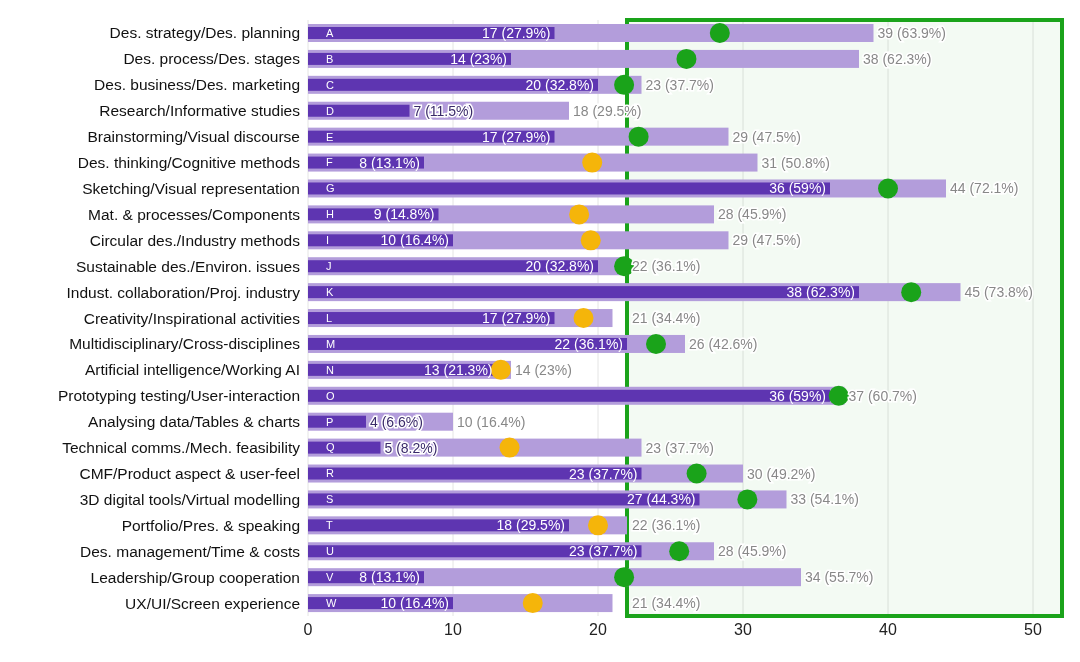 This screenshot has height=662, width=1080. Describe the element at coordinates (212, 59) in the screenshot. I see `y-tick-label: Des. process/Des. stages` at that location.